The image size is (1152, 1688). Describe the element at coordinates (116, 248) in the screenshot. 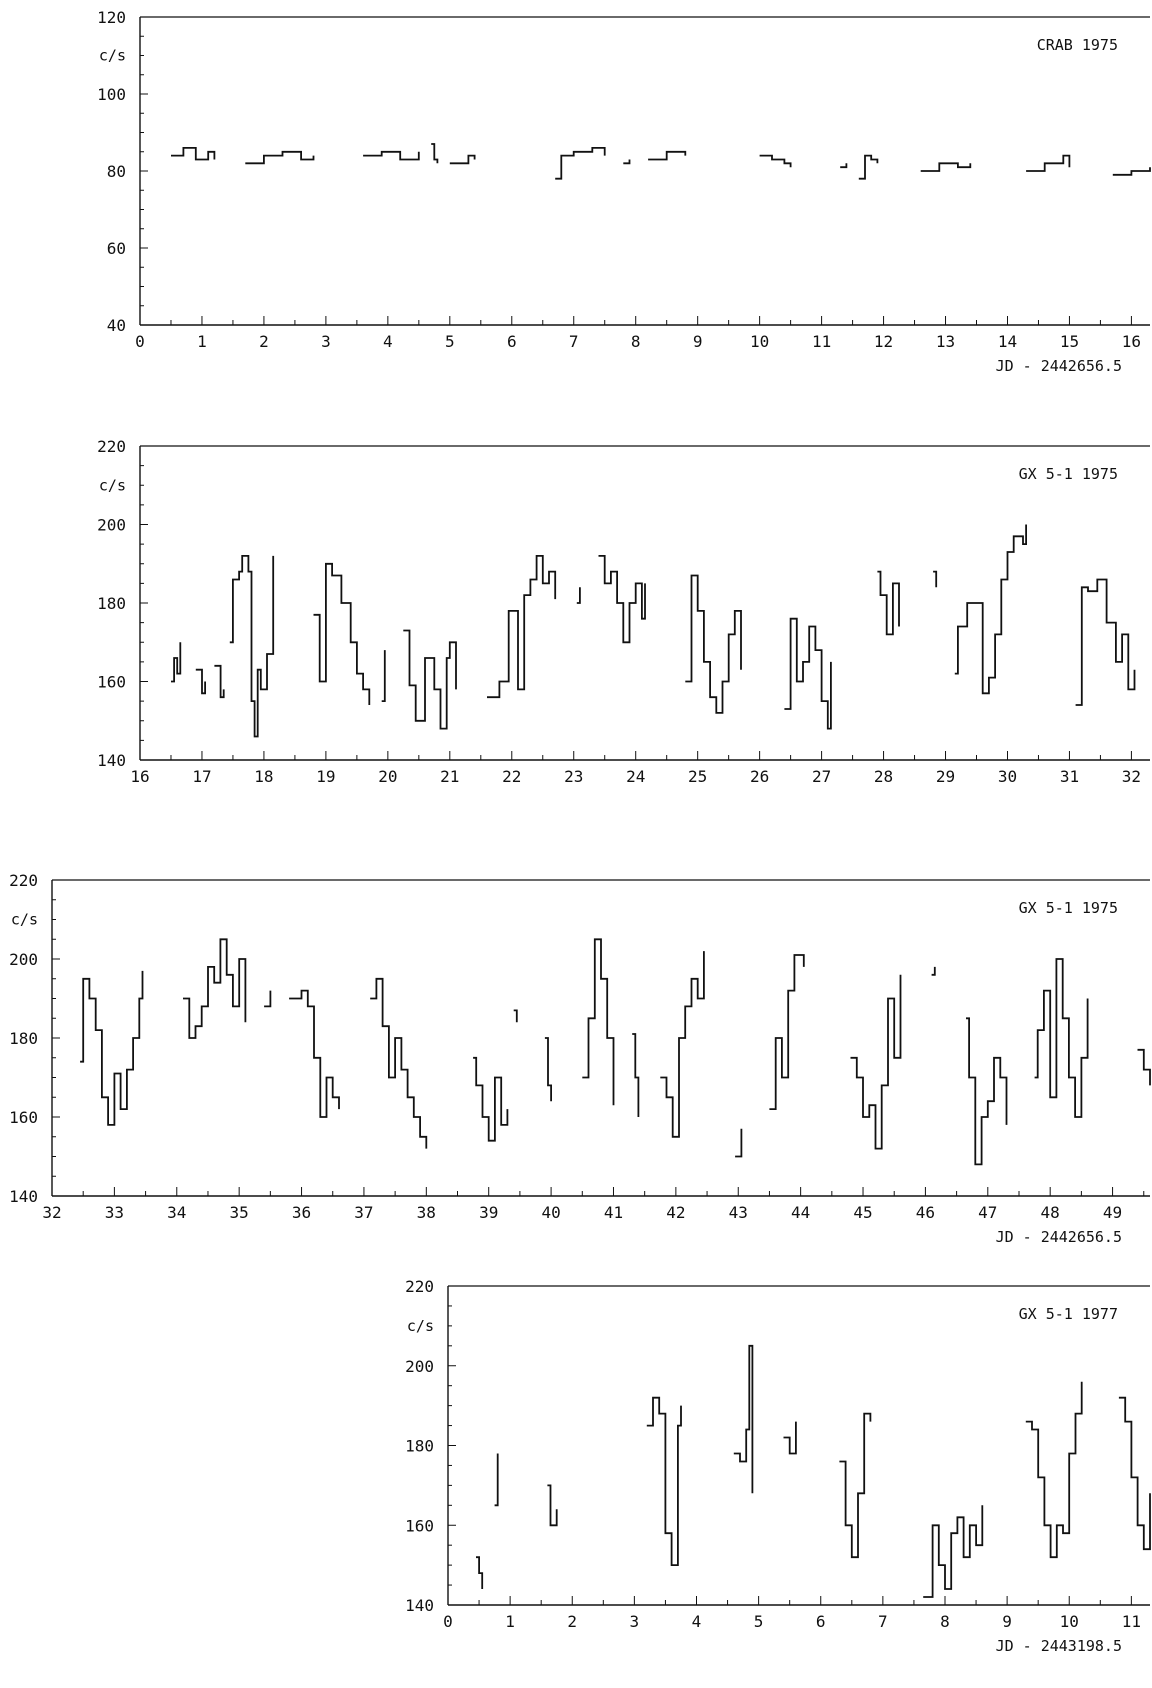

I see `chart-1-y-tick-label: 60` at that location.